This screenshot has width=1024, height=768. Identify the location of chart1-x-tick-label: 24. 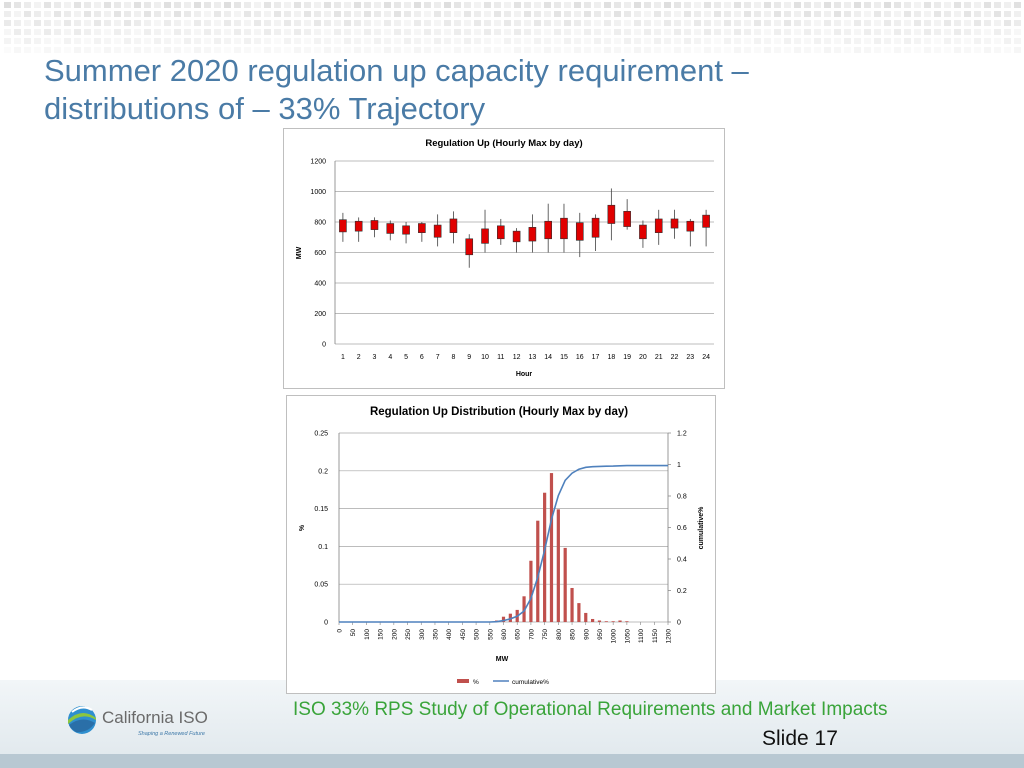
(706, 357).